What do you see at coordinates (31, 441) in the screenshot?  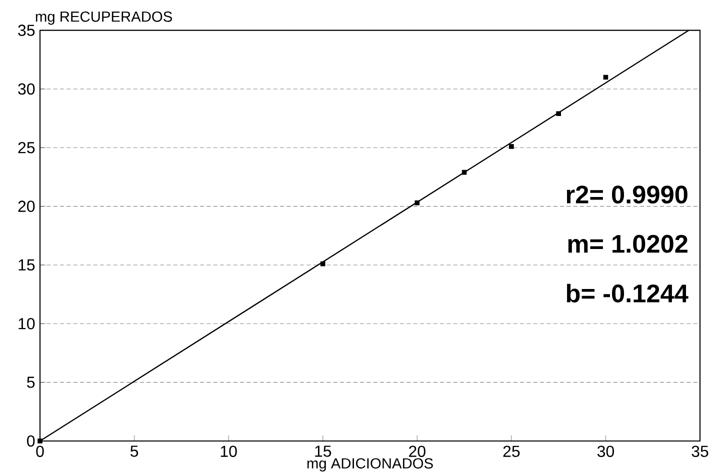 I see `y-tick-label: 0` at bounding box center [31, 441].